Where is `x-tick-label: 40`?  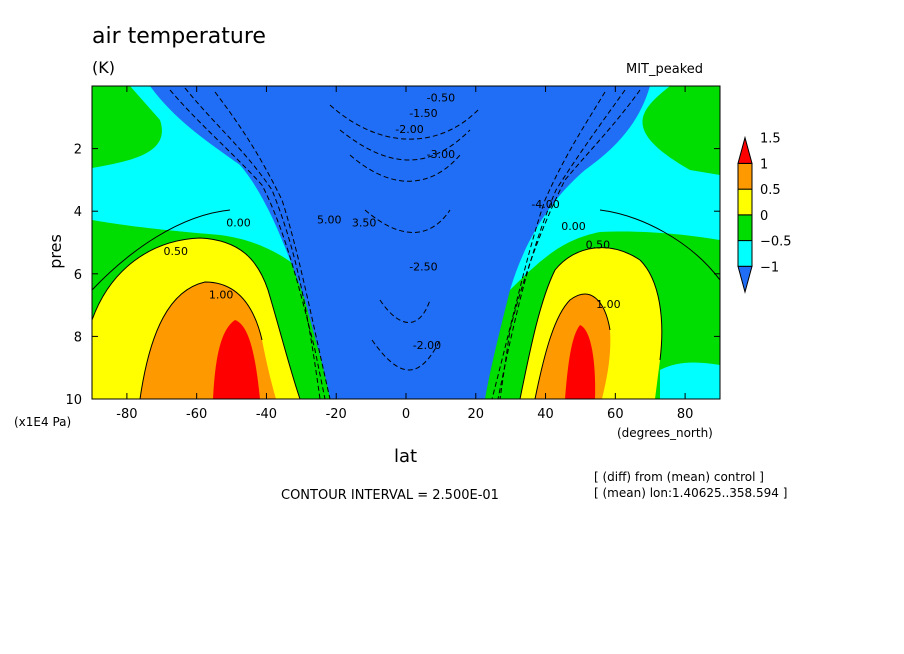 x-tick-label: 40 is located at coordinates (545, 414).